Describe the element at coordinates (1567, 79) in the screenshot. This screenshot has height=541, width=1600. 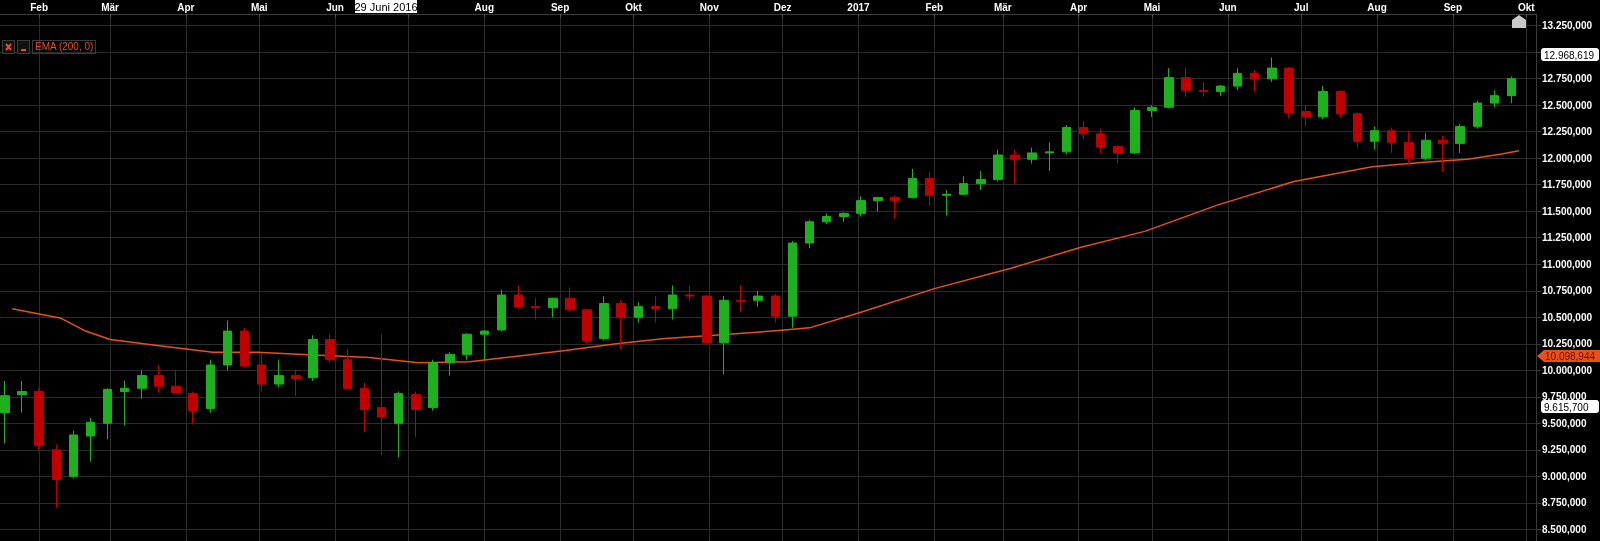
I see `y-tick-label: 12.750,000` at that location.